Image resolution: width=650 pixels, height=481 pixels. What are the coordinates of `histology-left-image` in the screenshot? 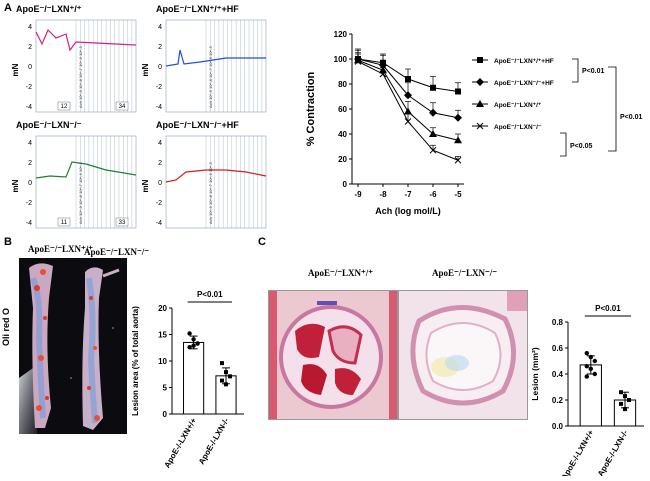 It's located at (333, 355).